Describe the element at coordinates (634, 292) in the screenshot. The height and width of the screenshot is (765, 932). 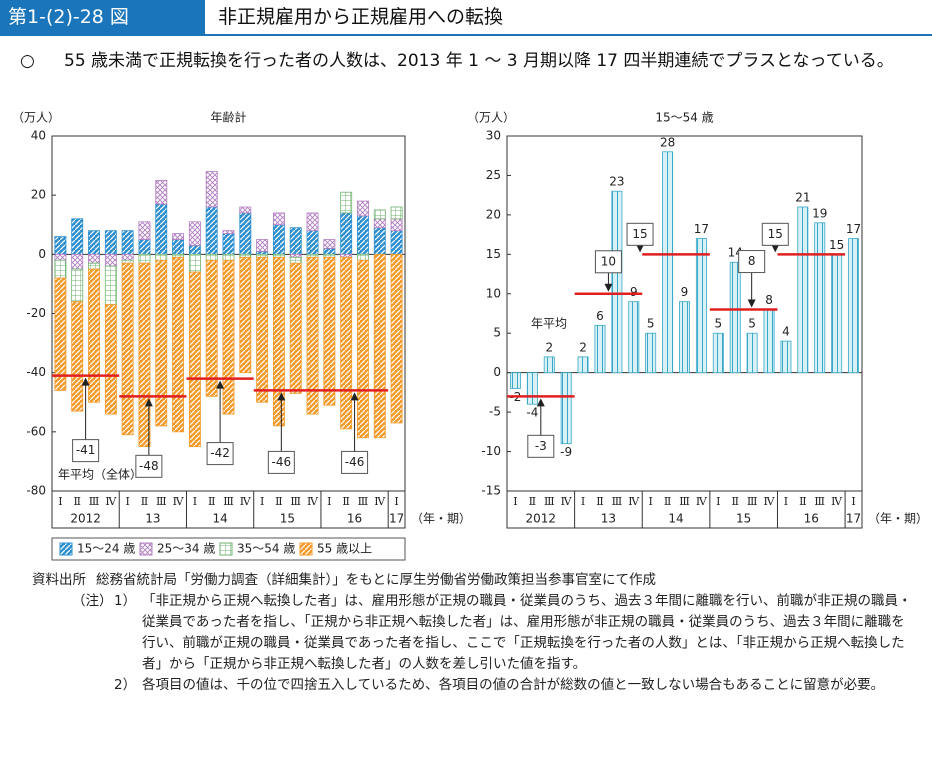
I see `value-label: 9` at that location.